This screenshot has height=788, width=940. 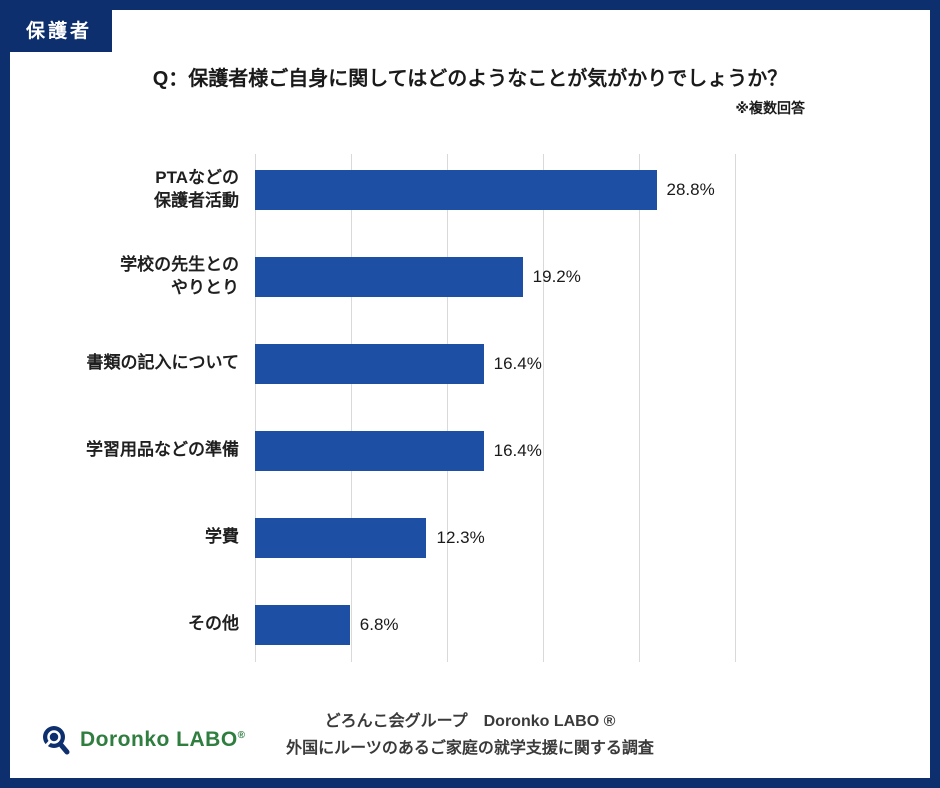 I want to click on category-label: 学費, so click(x=222, y=537).